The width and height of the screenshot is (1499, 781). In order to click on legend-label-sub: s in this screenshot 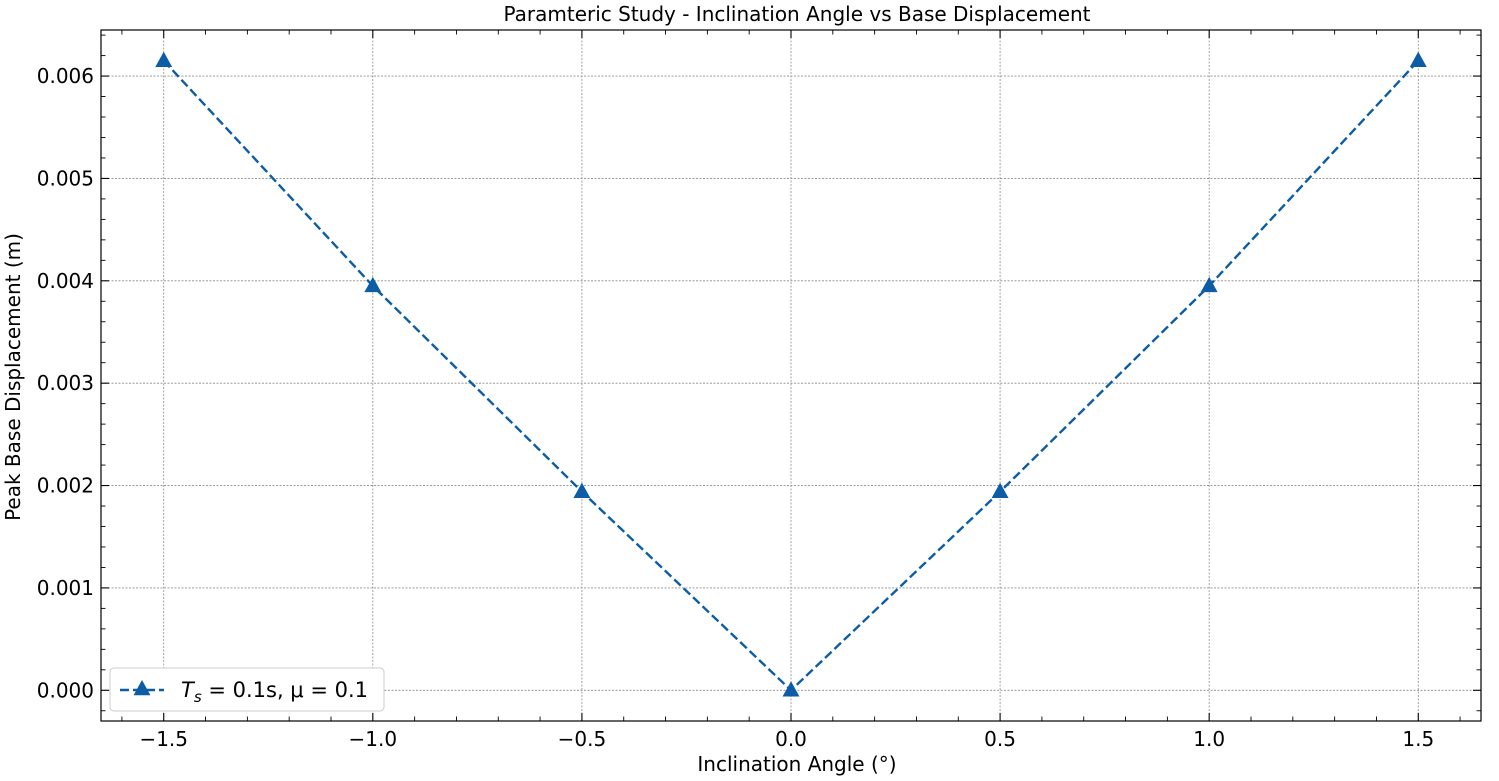, I will do `click(198, 697)`.